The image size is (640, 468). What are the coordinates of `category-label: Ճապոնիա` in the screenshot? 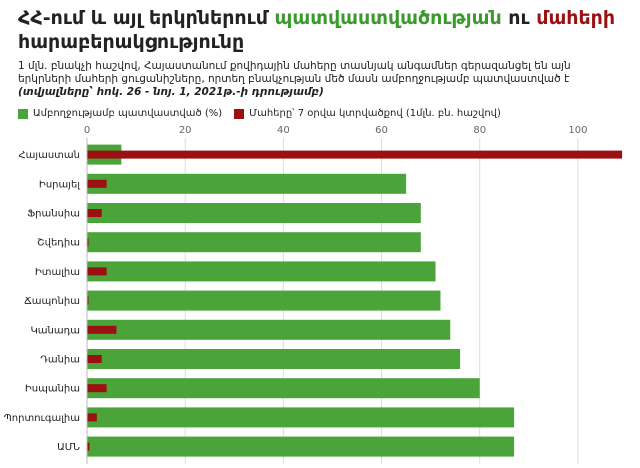 It's located at (52, 301).